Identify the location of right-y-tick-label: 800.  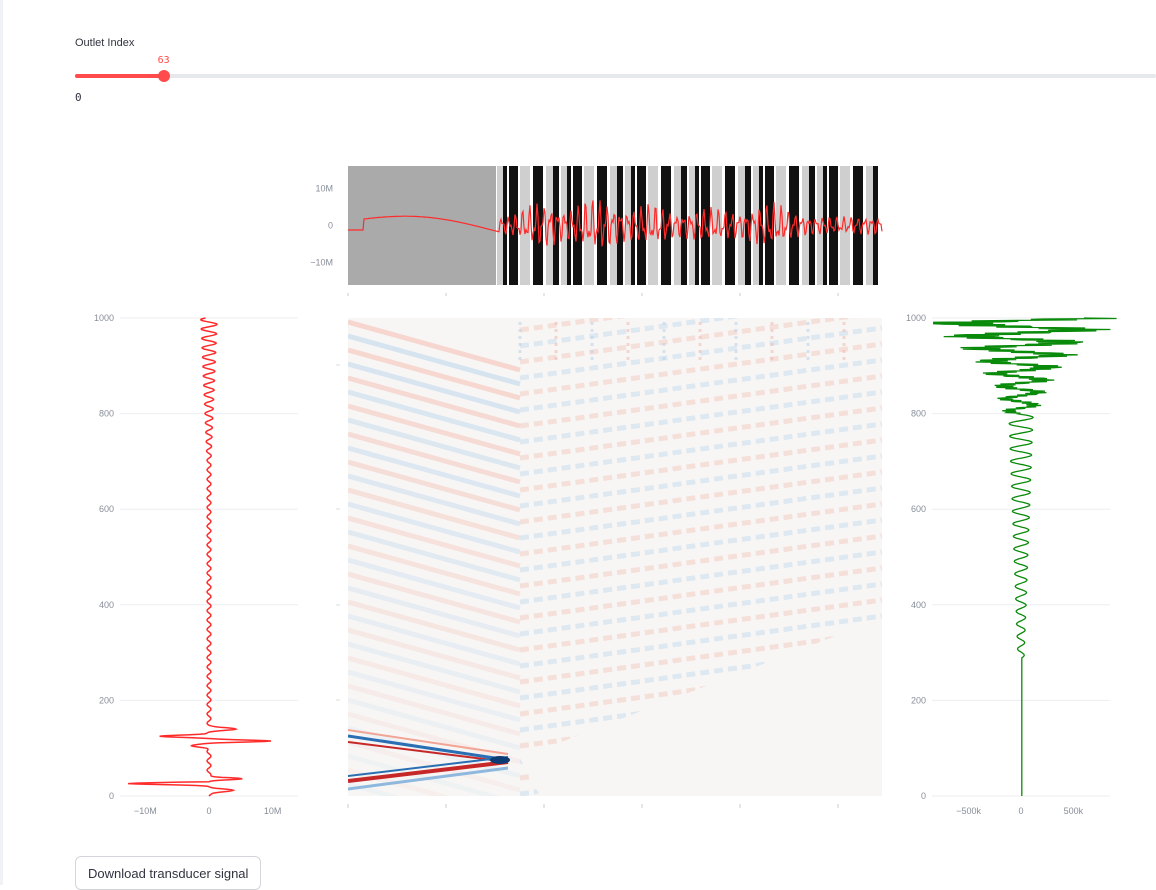
(918, 414).